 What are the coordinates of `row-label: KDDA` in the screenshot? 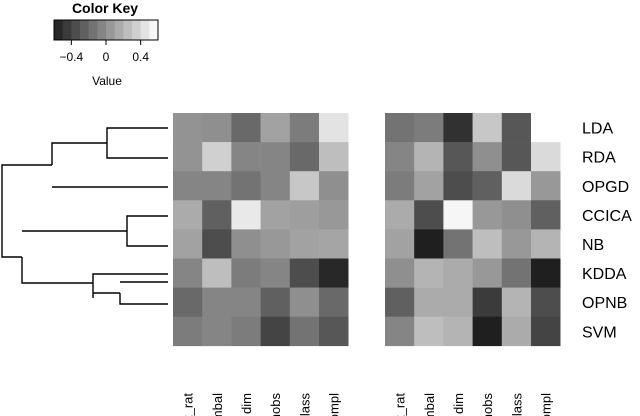 It's located at (604, 274).